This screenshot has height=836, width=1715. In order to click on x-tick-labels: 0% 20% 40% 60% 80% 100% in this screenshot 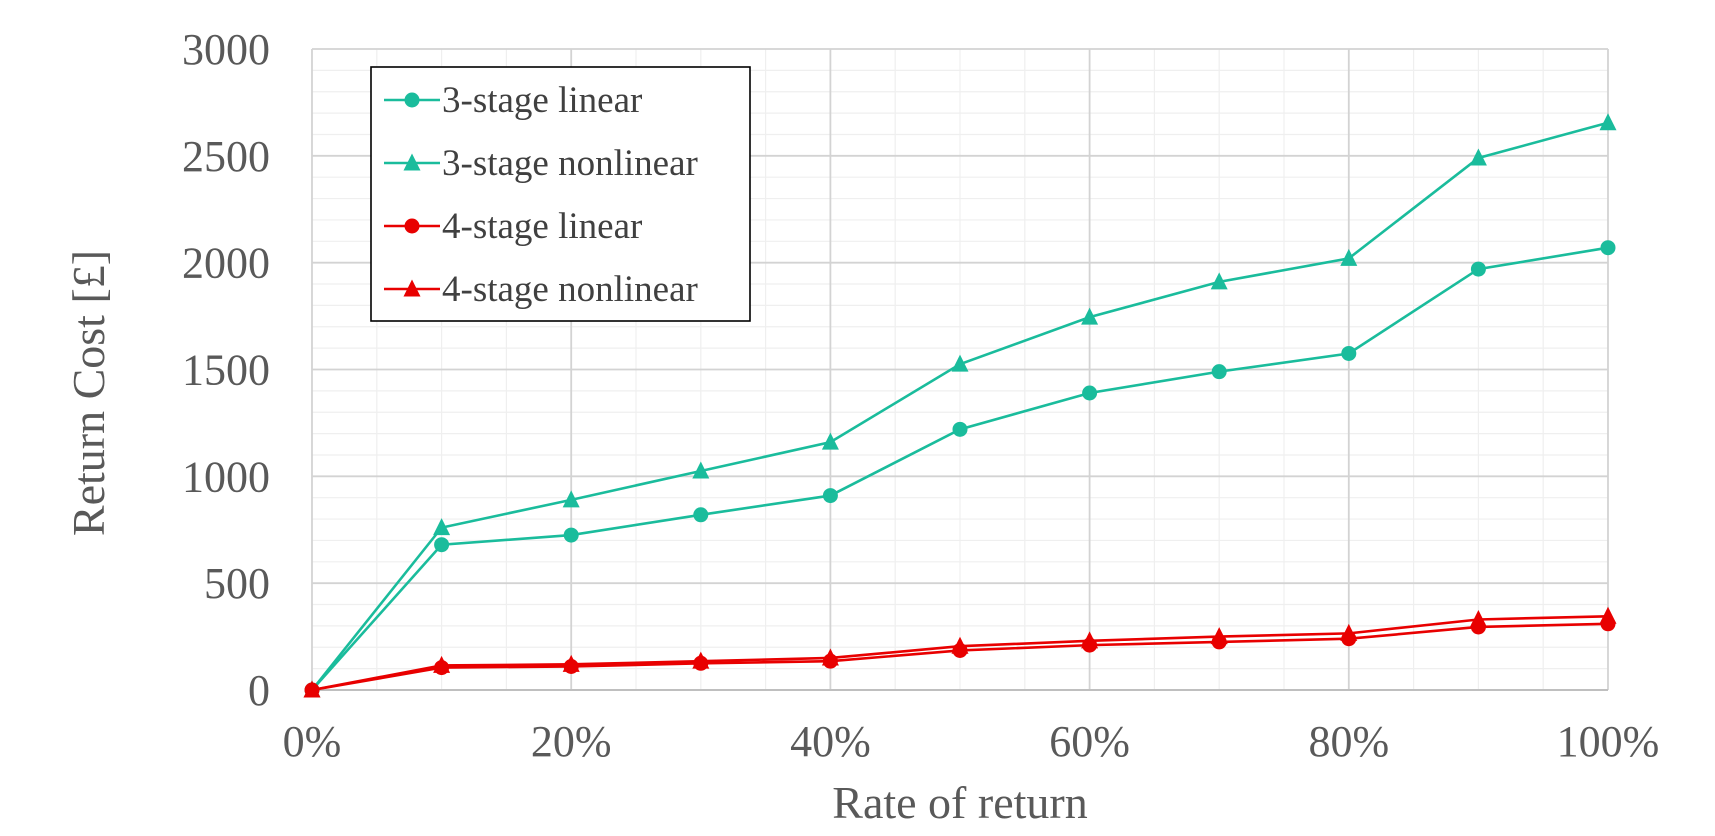, I will do `click(971, 741)`.